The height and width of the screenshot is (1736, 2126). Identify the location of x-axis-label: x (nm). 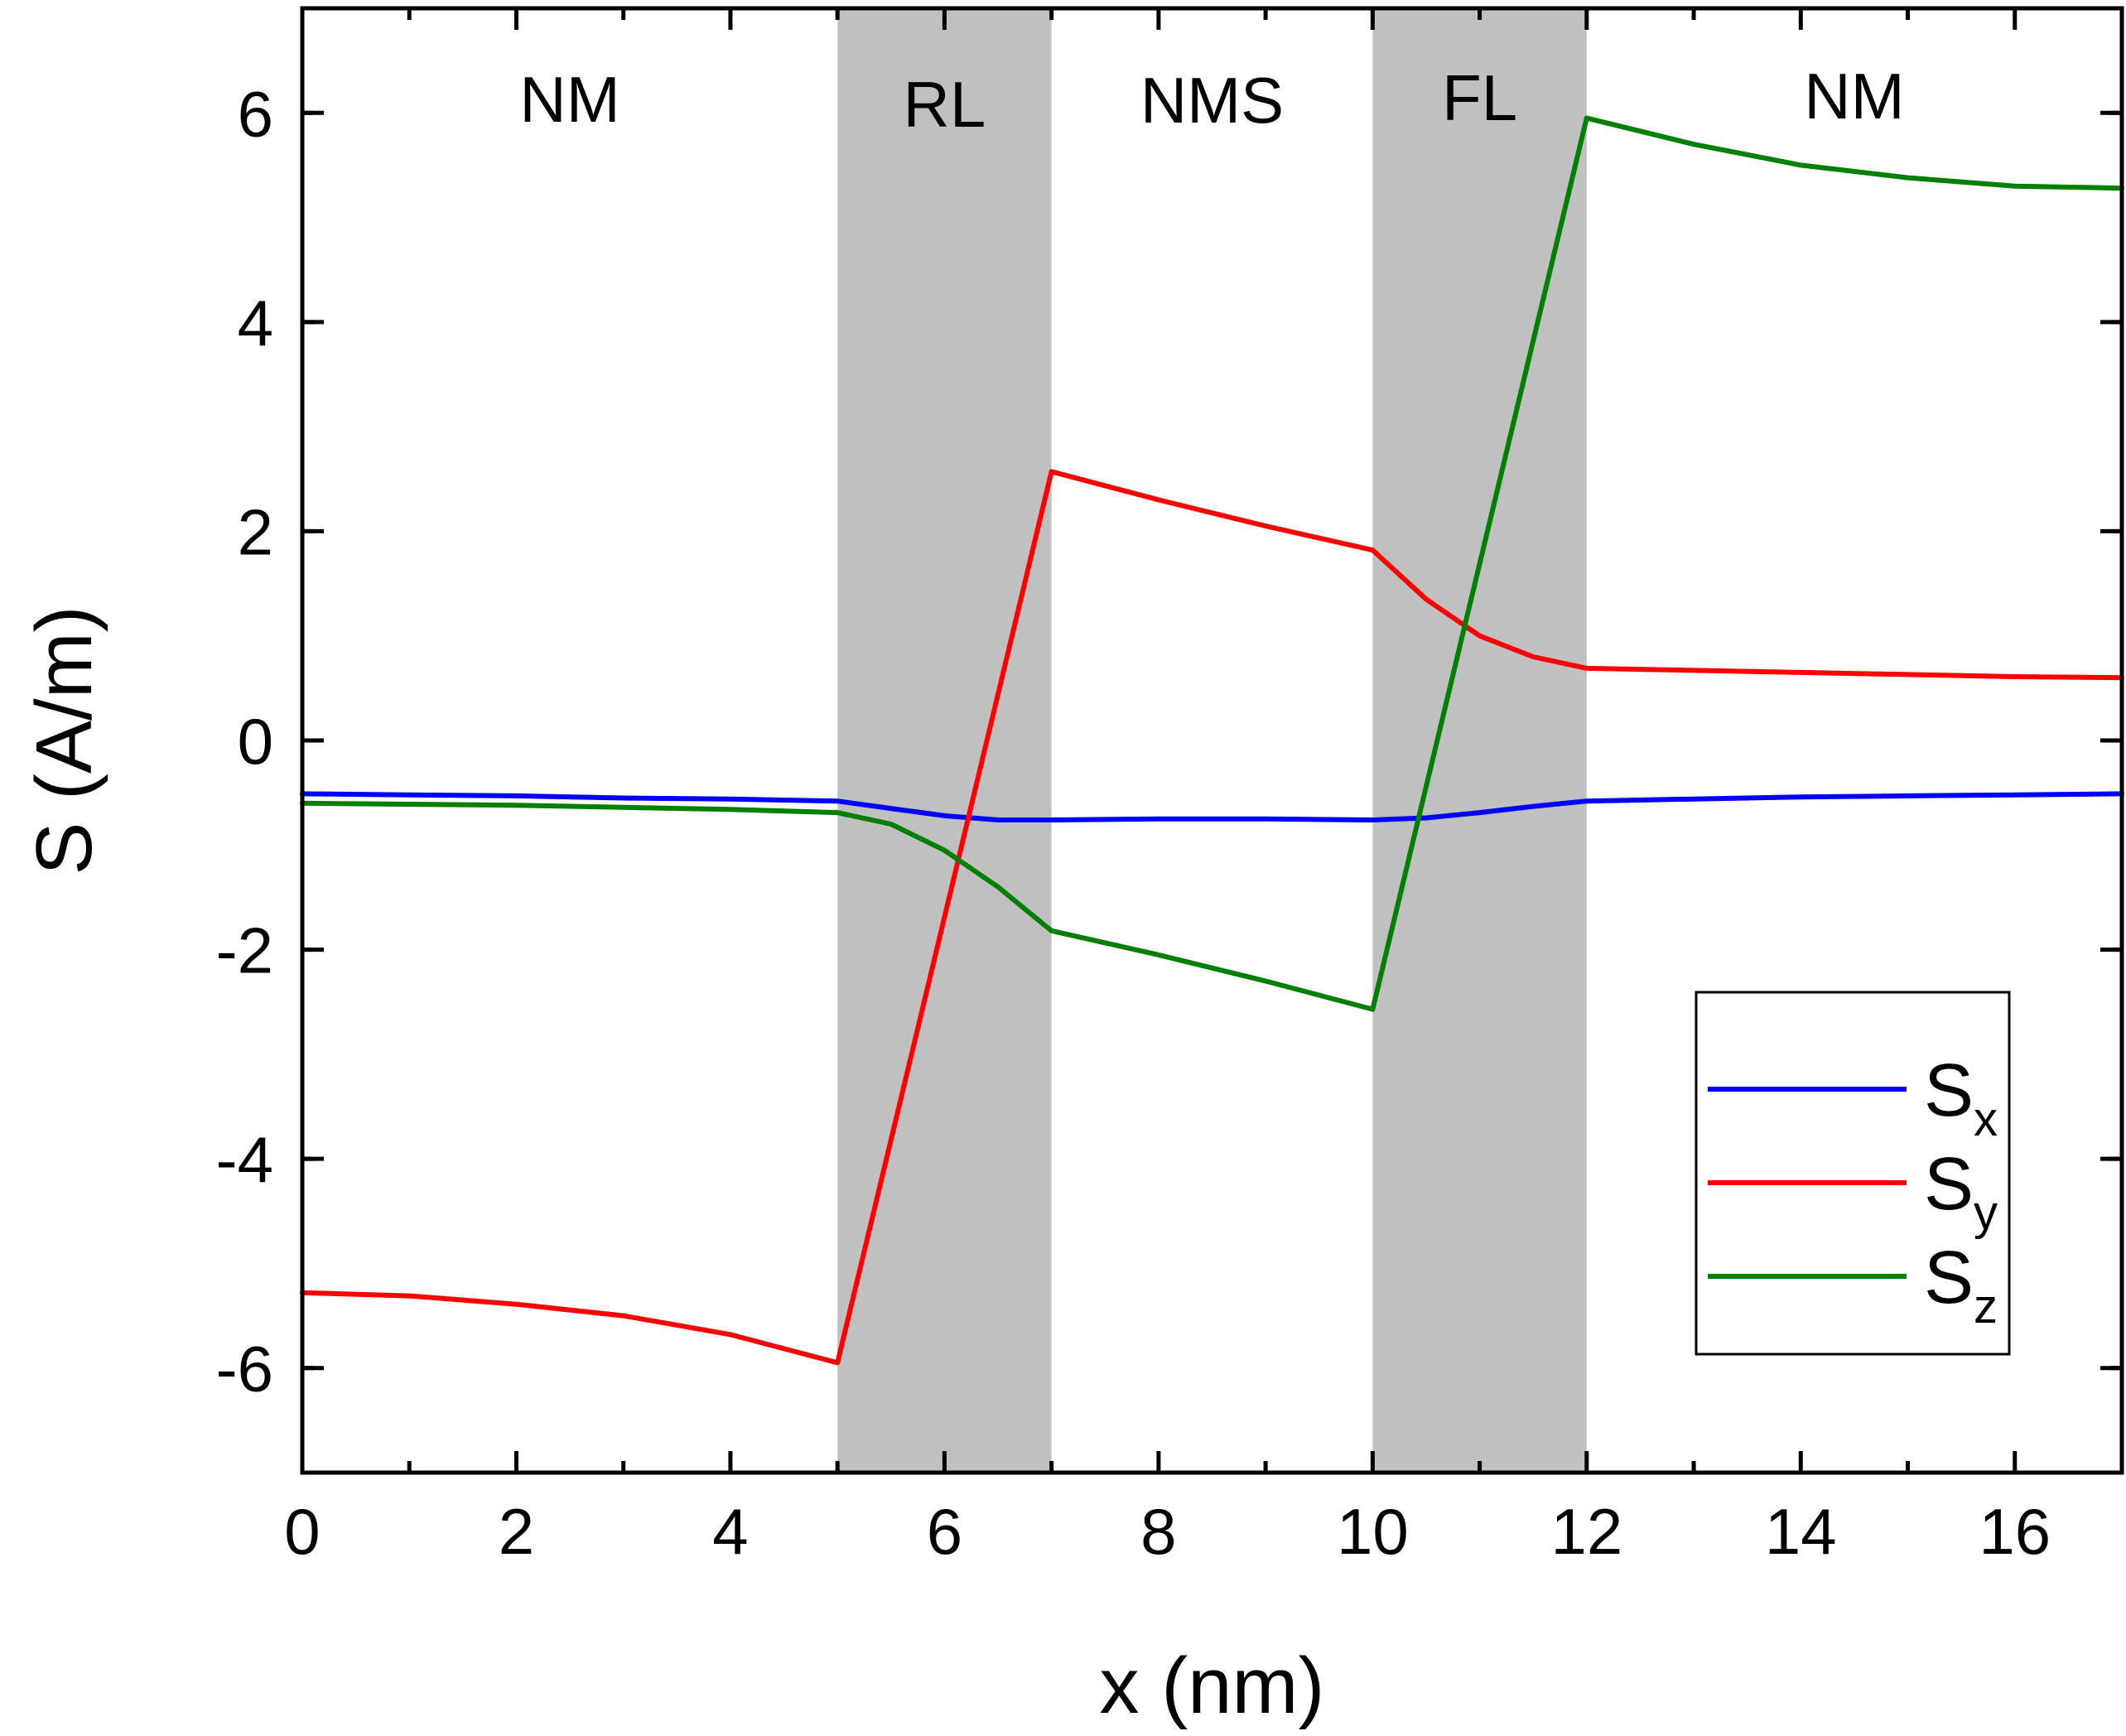
(1212, 1686).